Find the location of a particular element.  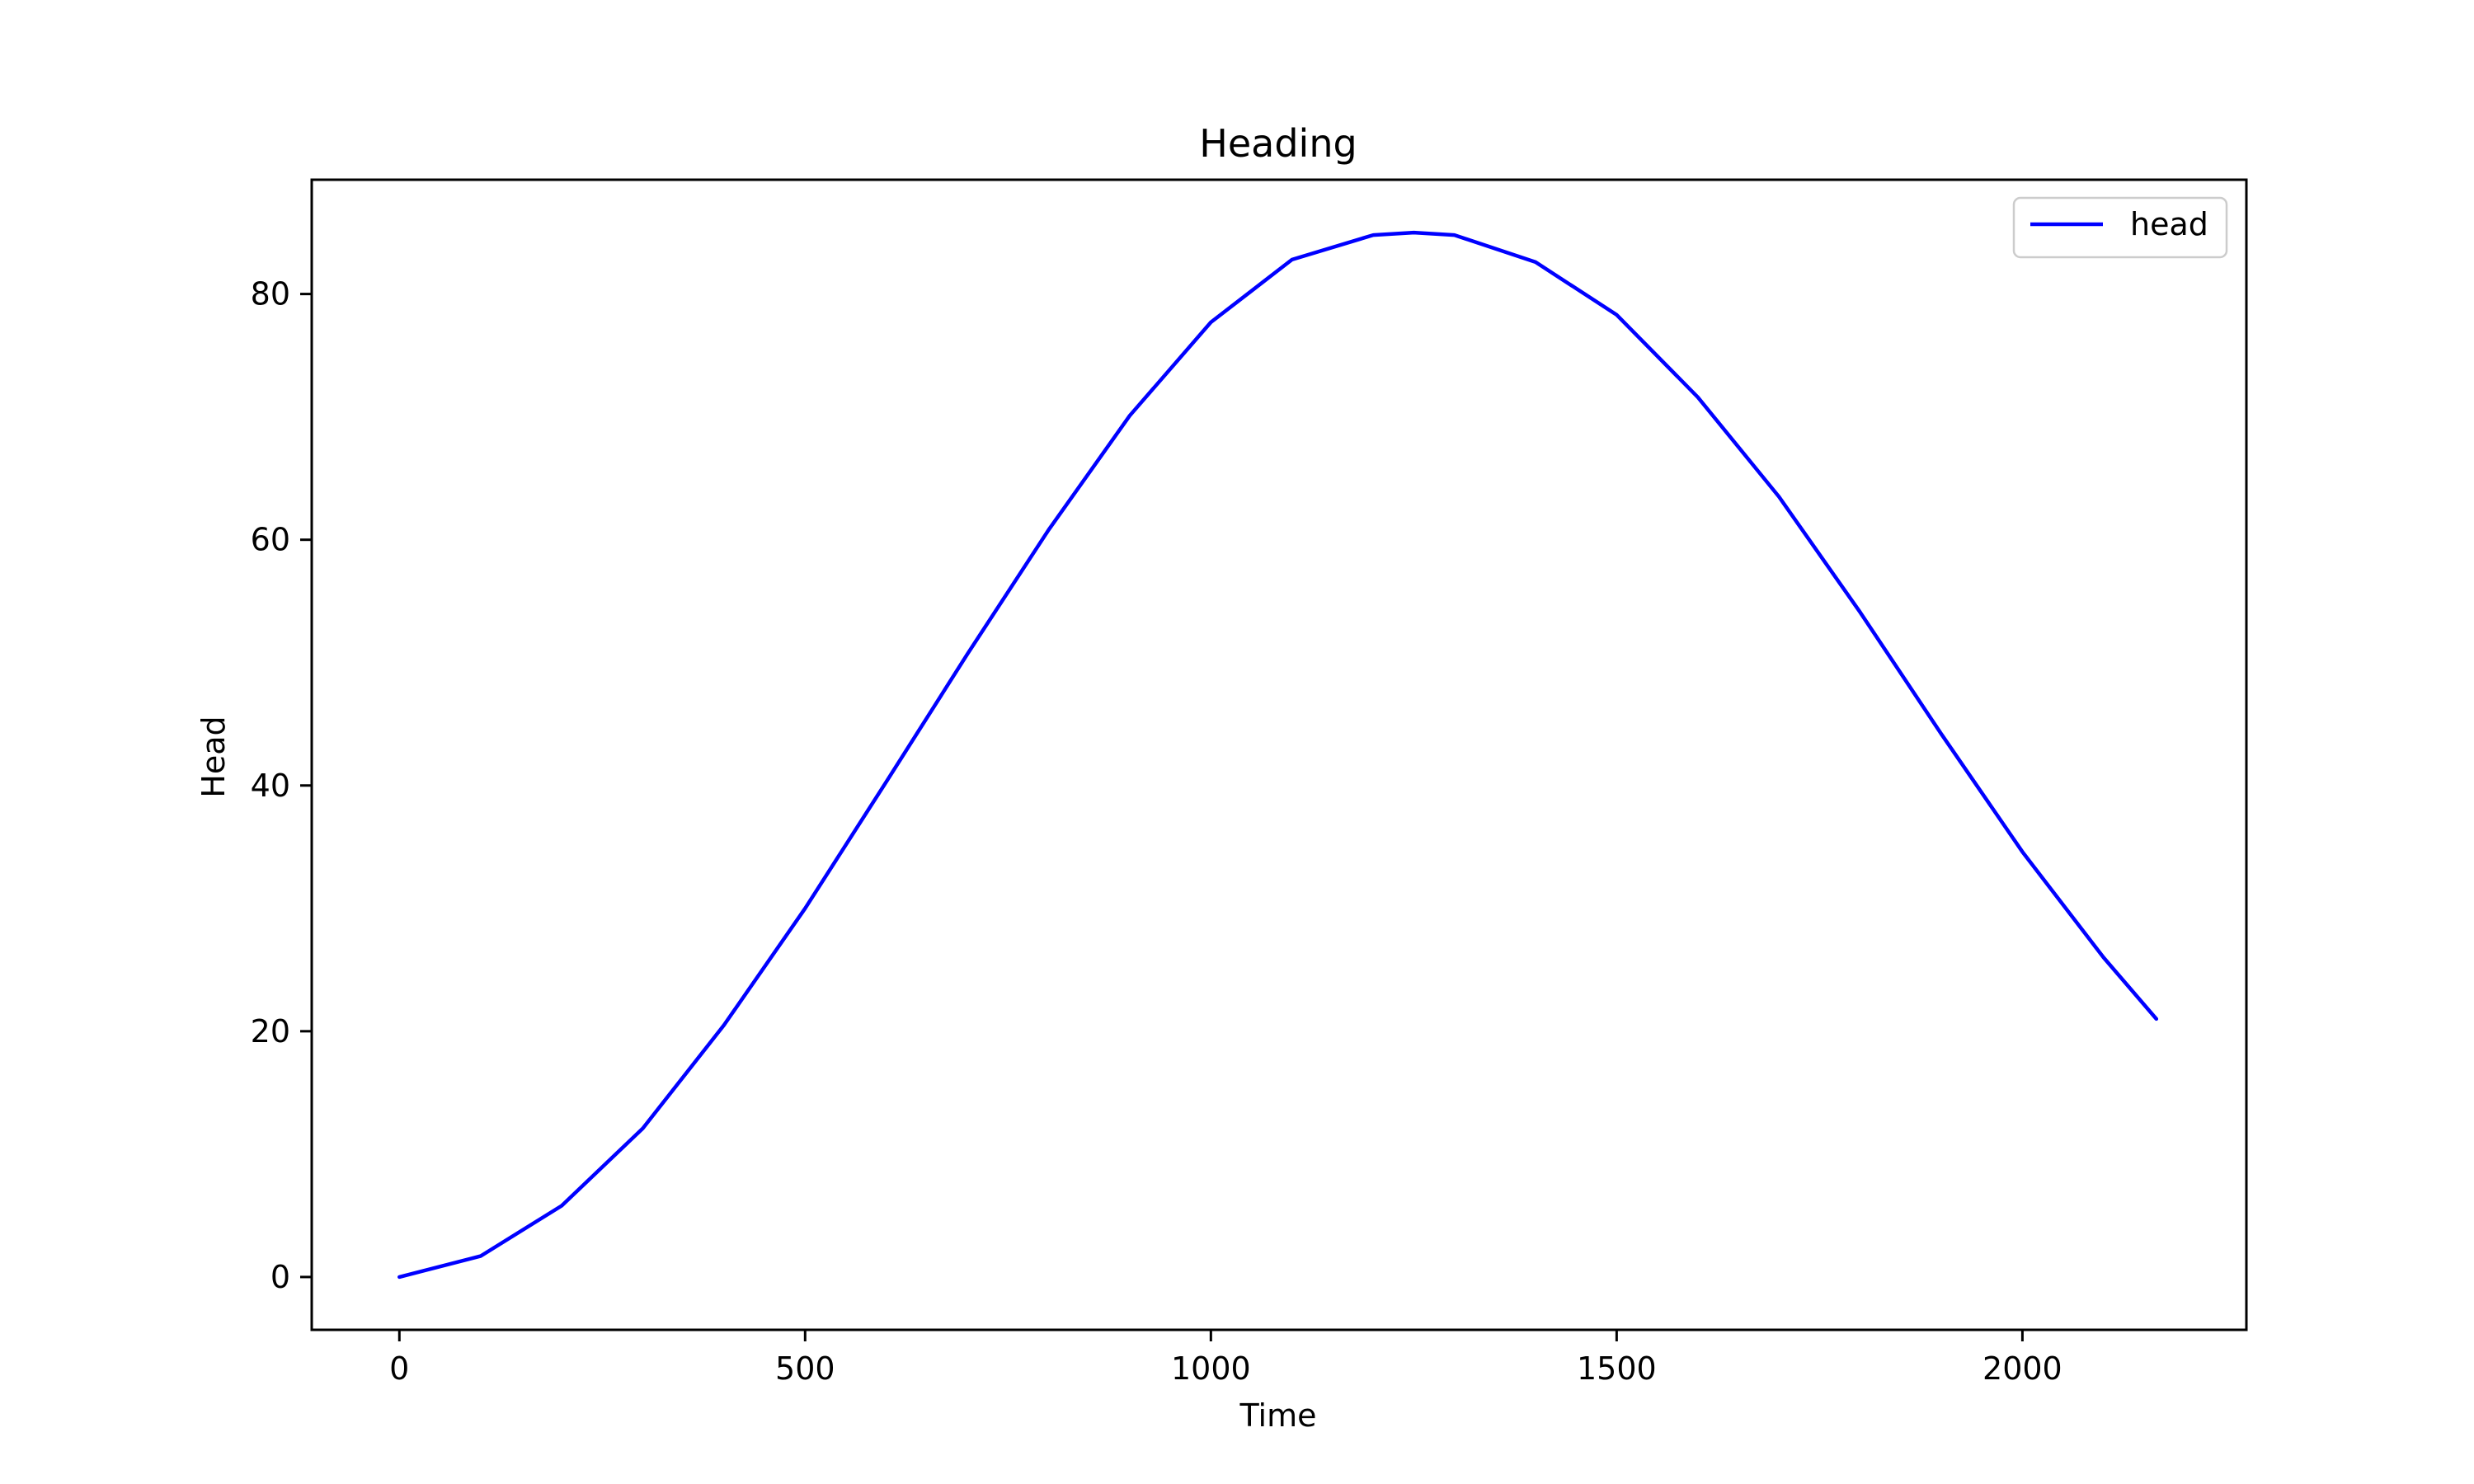

y-tick-label: 60 is located at coordinates (270, 540).